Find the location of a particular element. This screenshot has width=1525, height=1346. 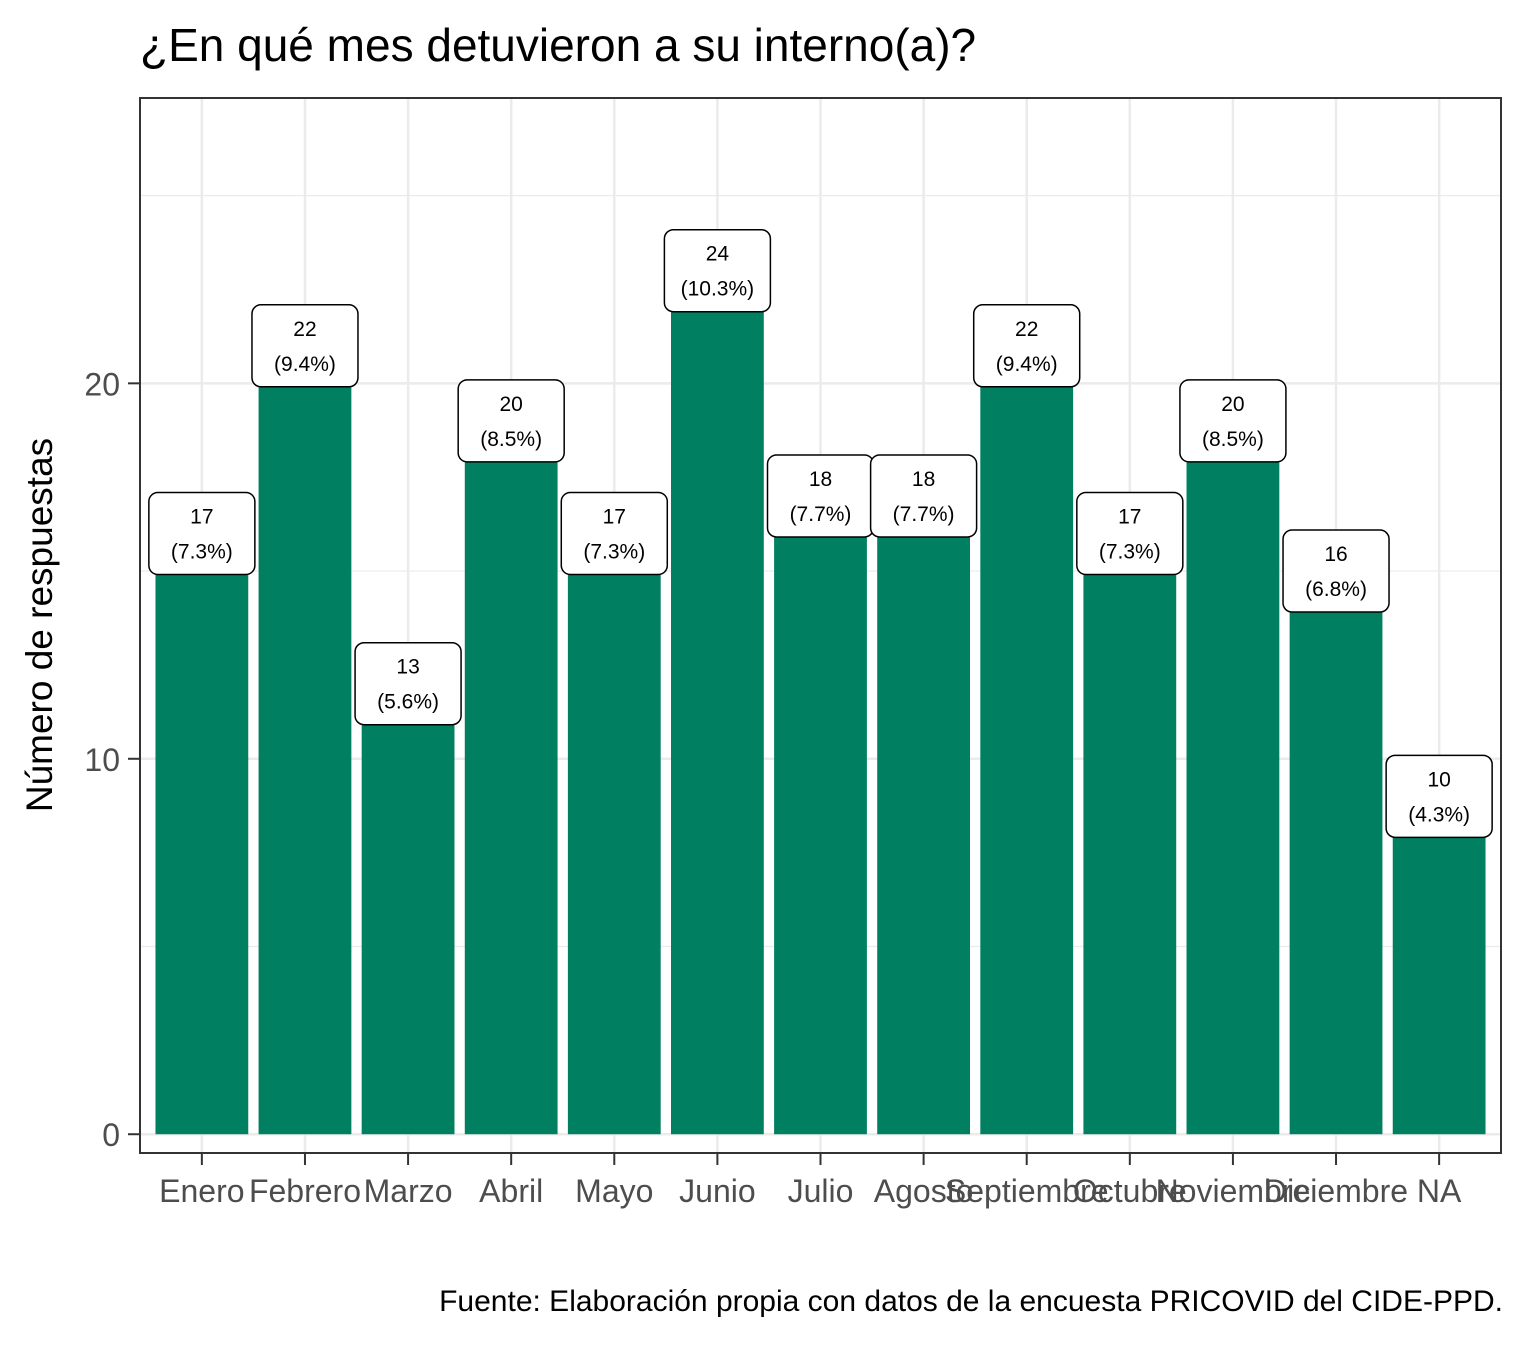

bar-na is located at coordinates (1439, 965).